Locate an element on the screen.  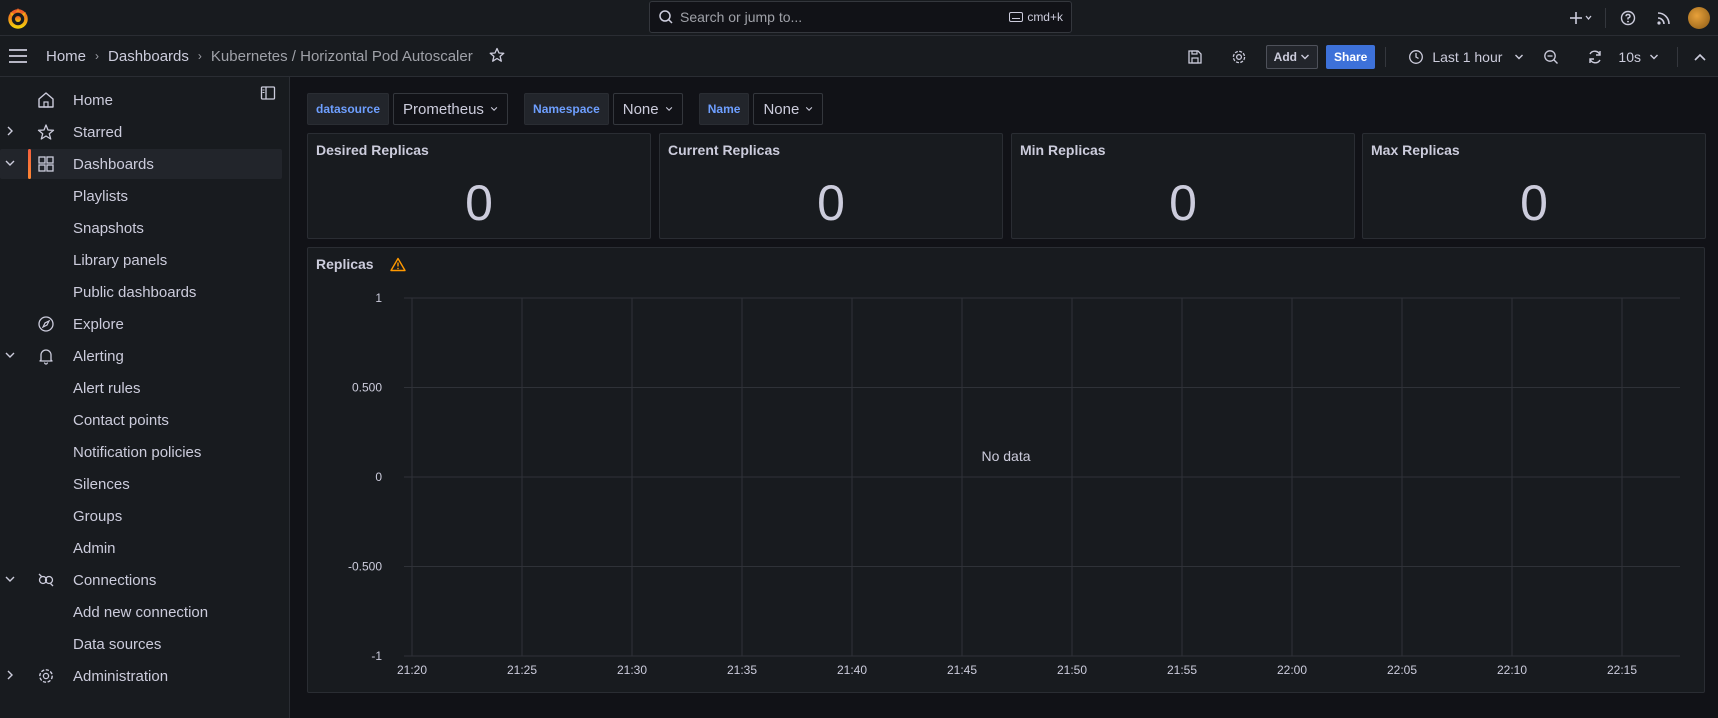
x-tick-label: 21:55 is located at coordinates (1182, 670).